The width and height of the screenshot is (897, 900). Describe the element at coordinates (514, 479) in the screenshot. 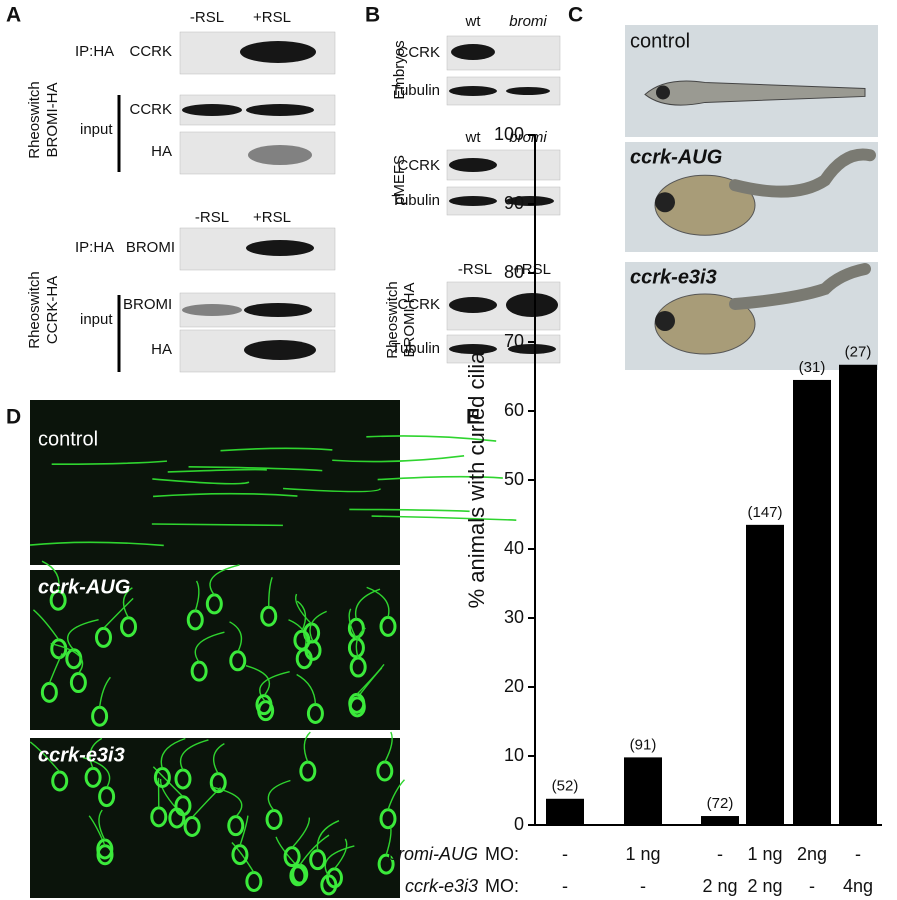

I see `y-tick-label: 50` at that location.